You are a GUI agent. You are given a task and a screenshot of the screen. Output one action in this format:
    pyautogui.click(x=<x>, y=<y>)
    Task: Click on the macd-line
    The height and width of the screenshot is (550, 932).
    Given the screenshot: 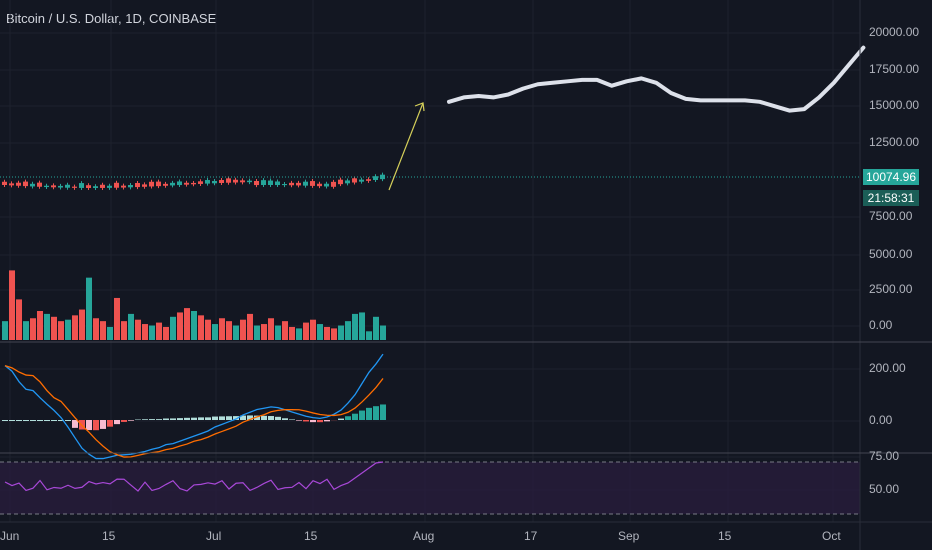 What is the action you would take?
    pyautogui.click(x=194, y=406)
    